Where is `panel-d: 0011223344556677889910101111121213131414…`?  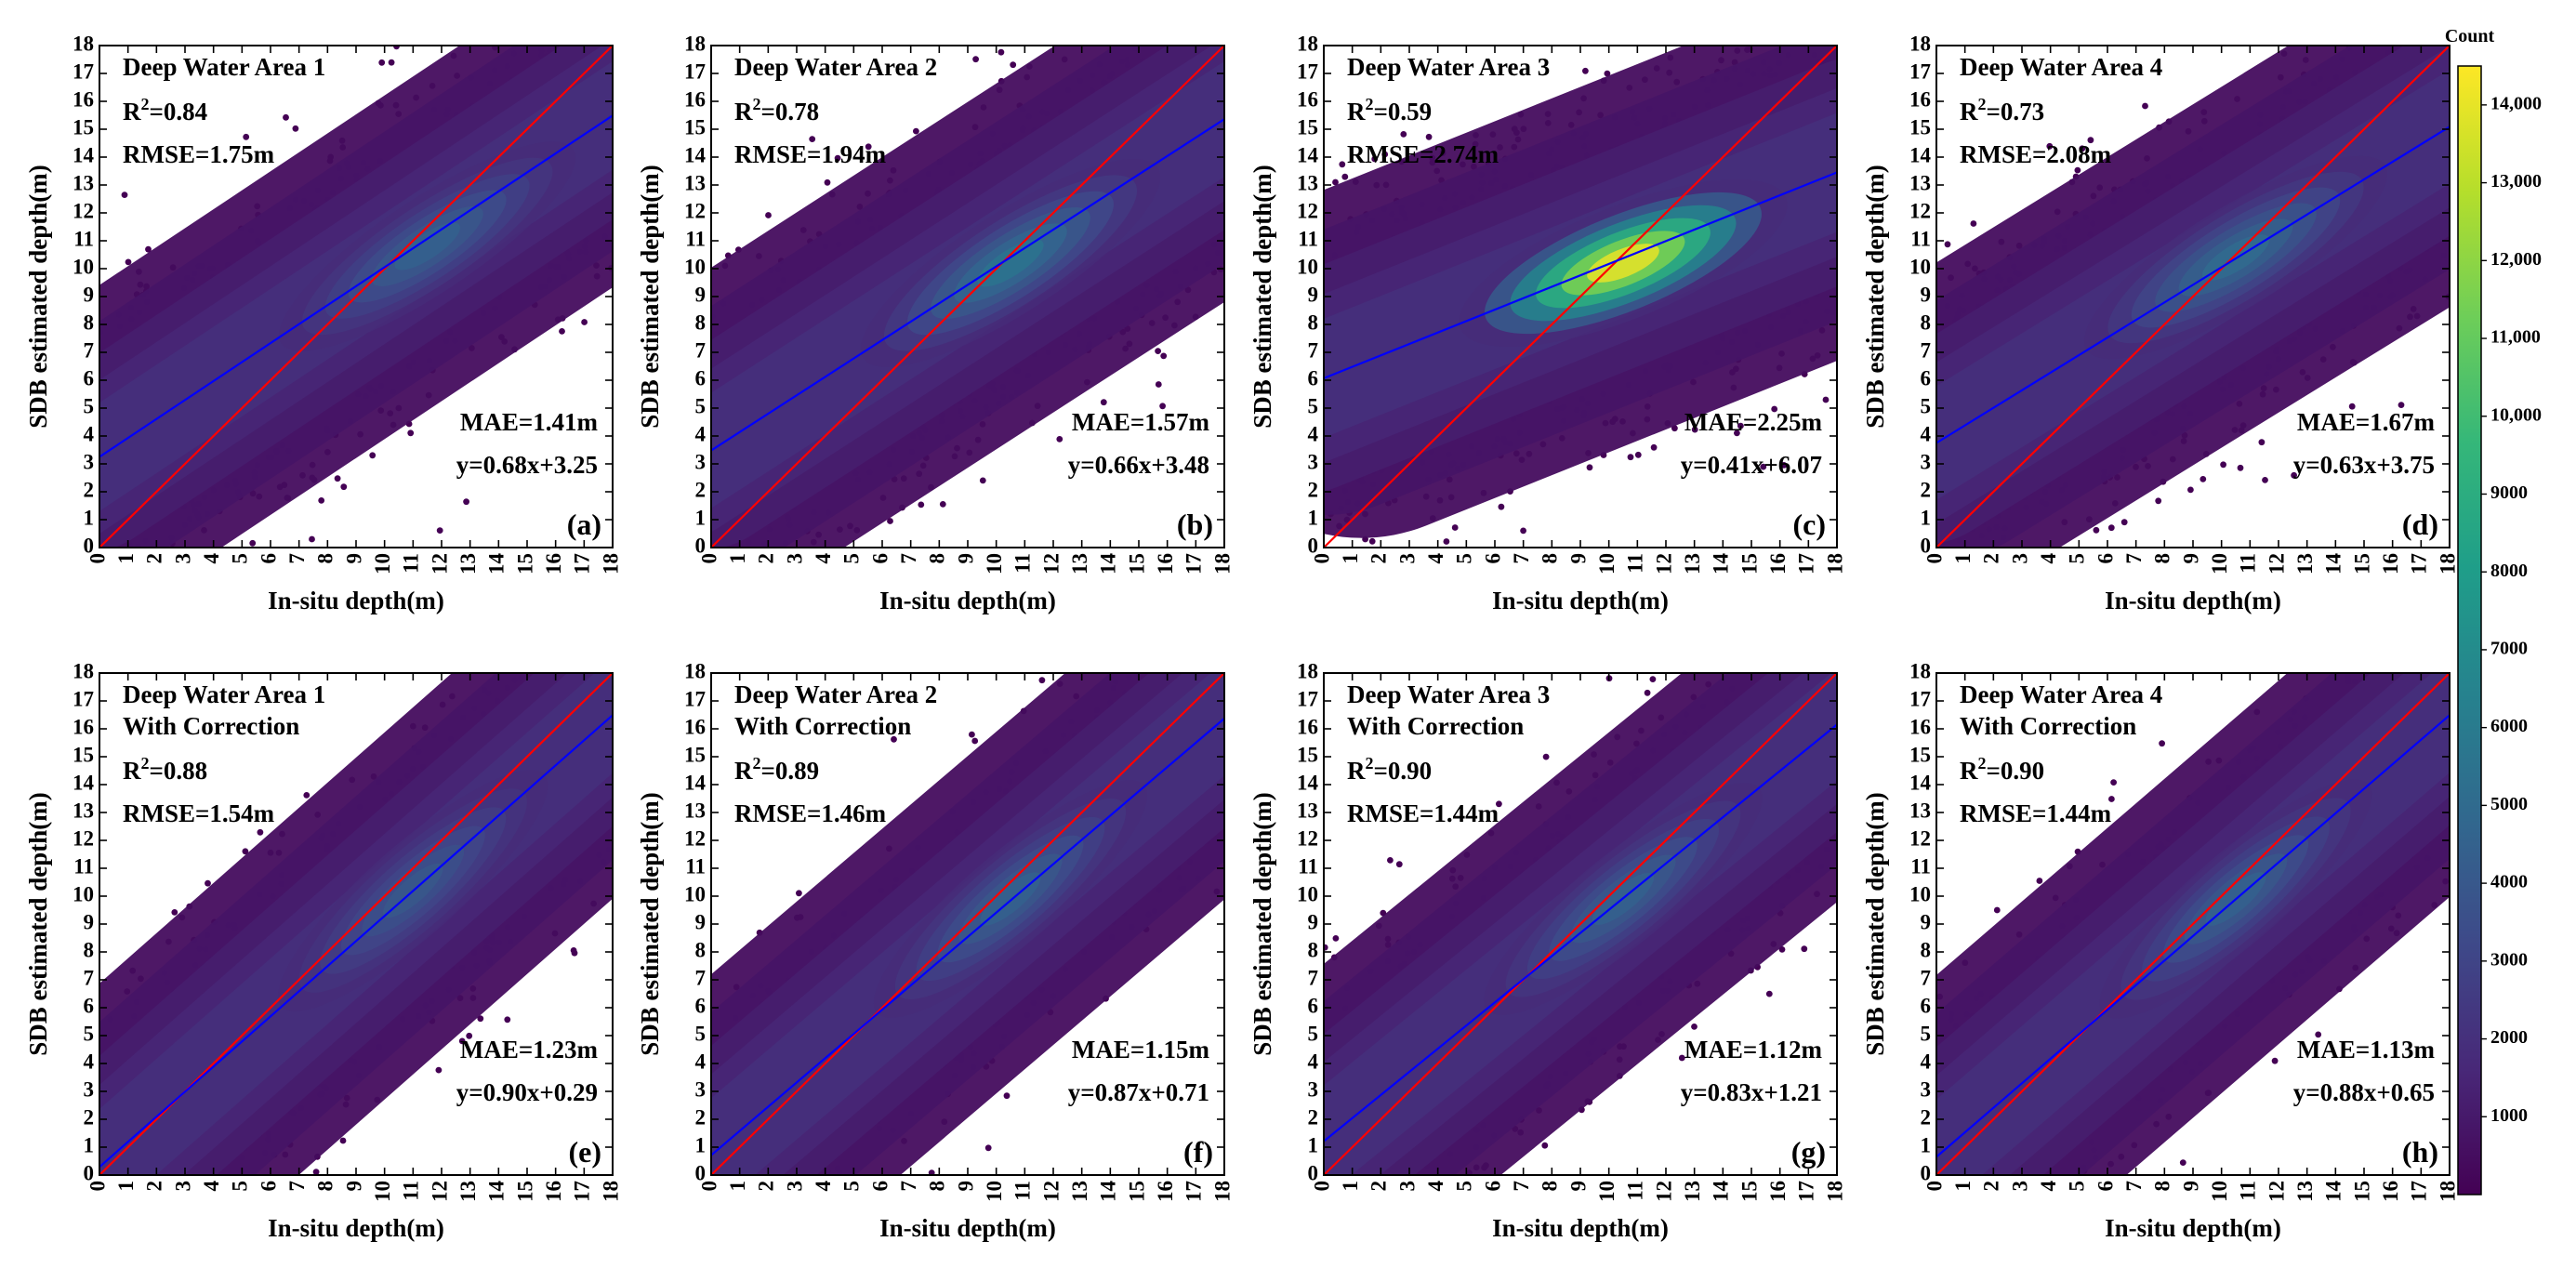
panel-d: 0011223344556677889910101111121213131414… is located at coordinates (2160, 323).